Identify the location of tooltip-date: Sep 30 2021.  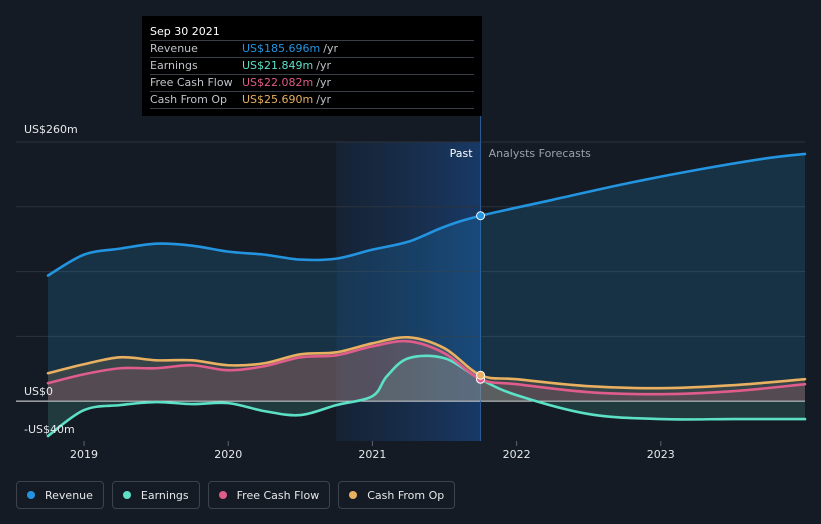
(312, 32).